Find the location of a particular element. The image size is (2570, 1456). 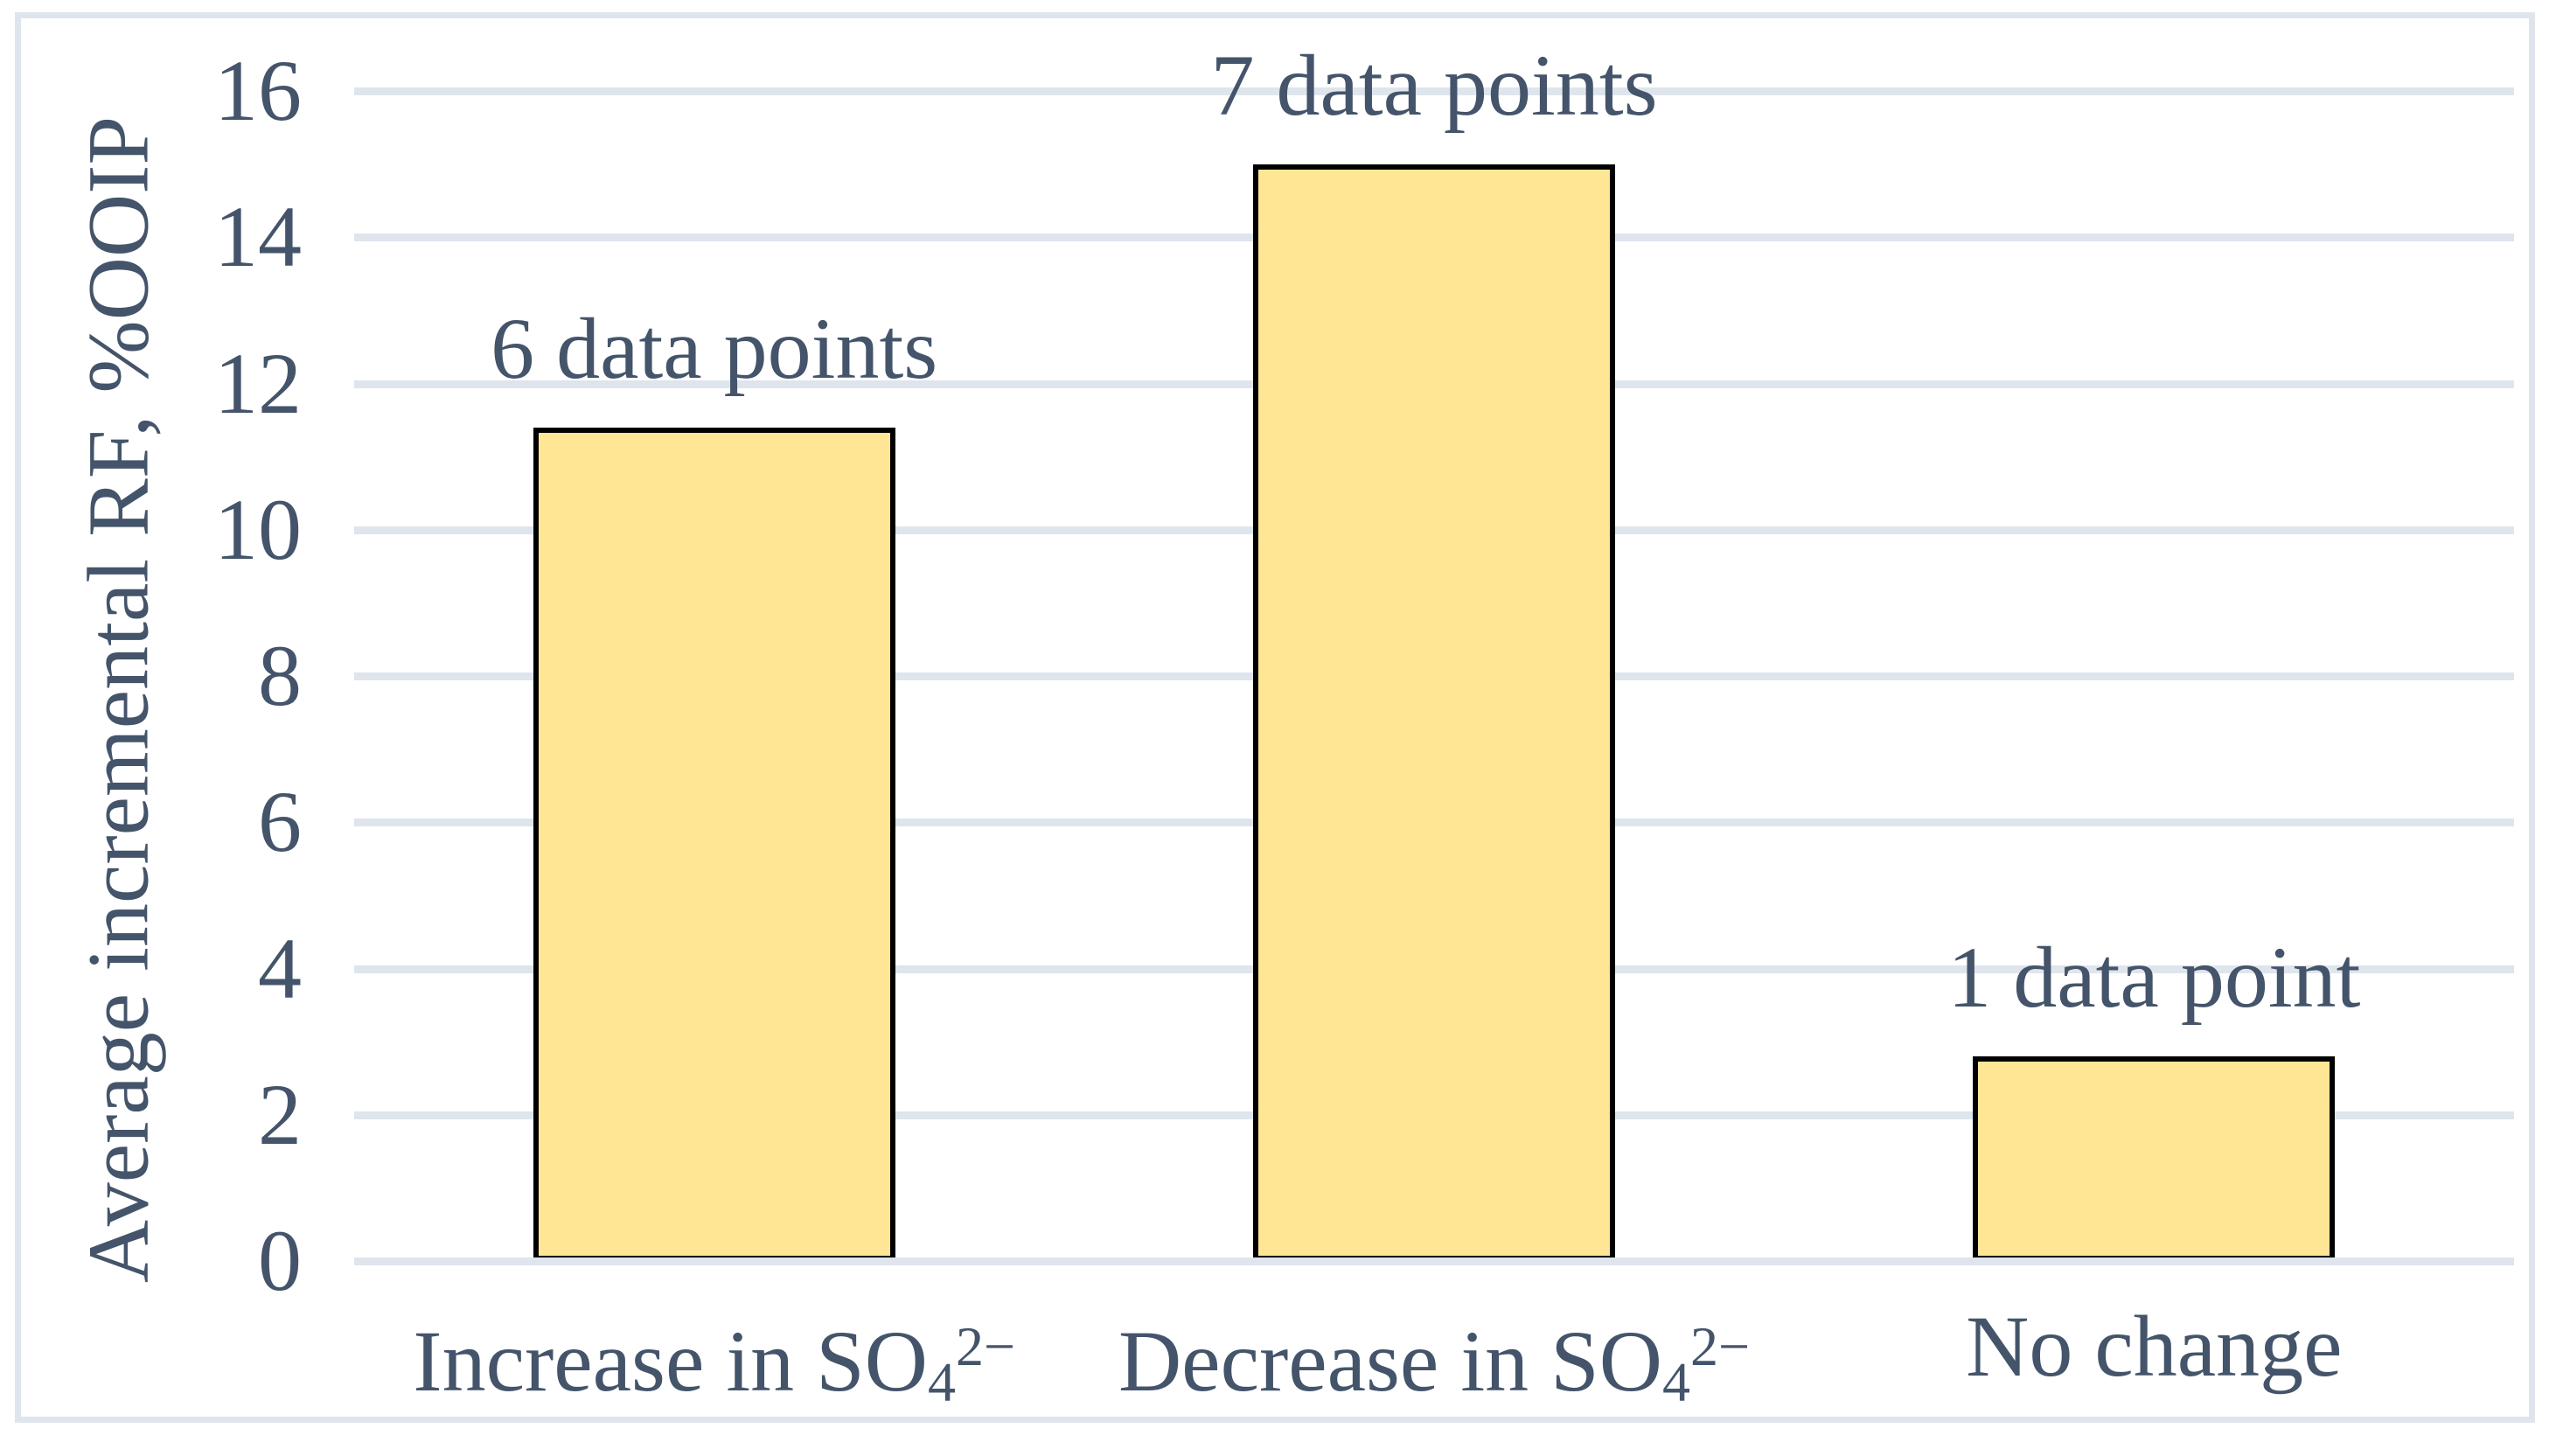

y-tick-label-2: 2 is located at coordinates (280, 1114).